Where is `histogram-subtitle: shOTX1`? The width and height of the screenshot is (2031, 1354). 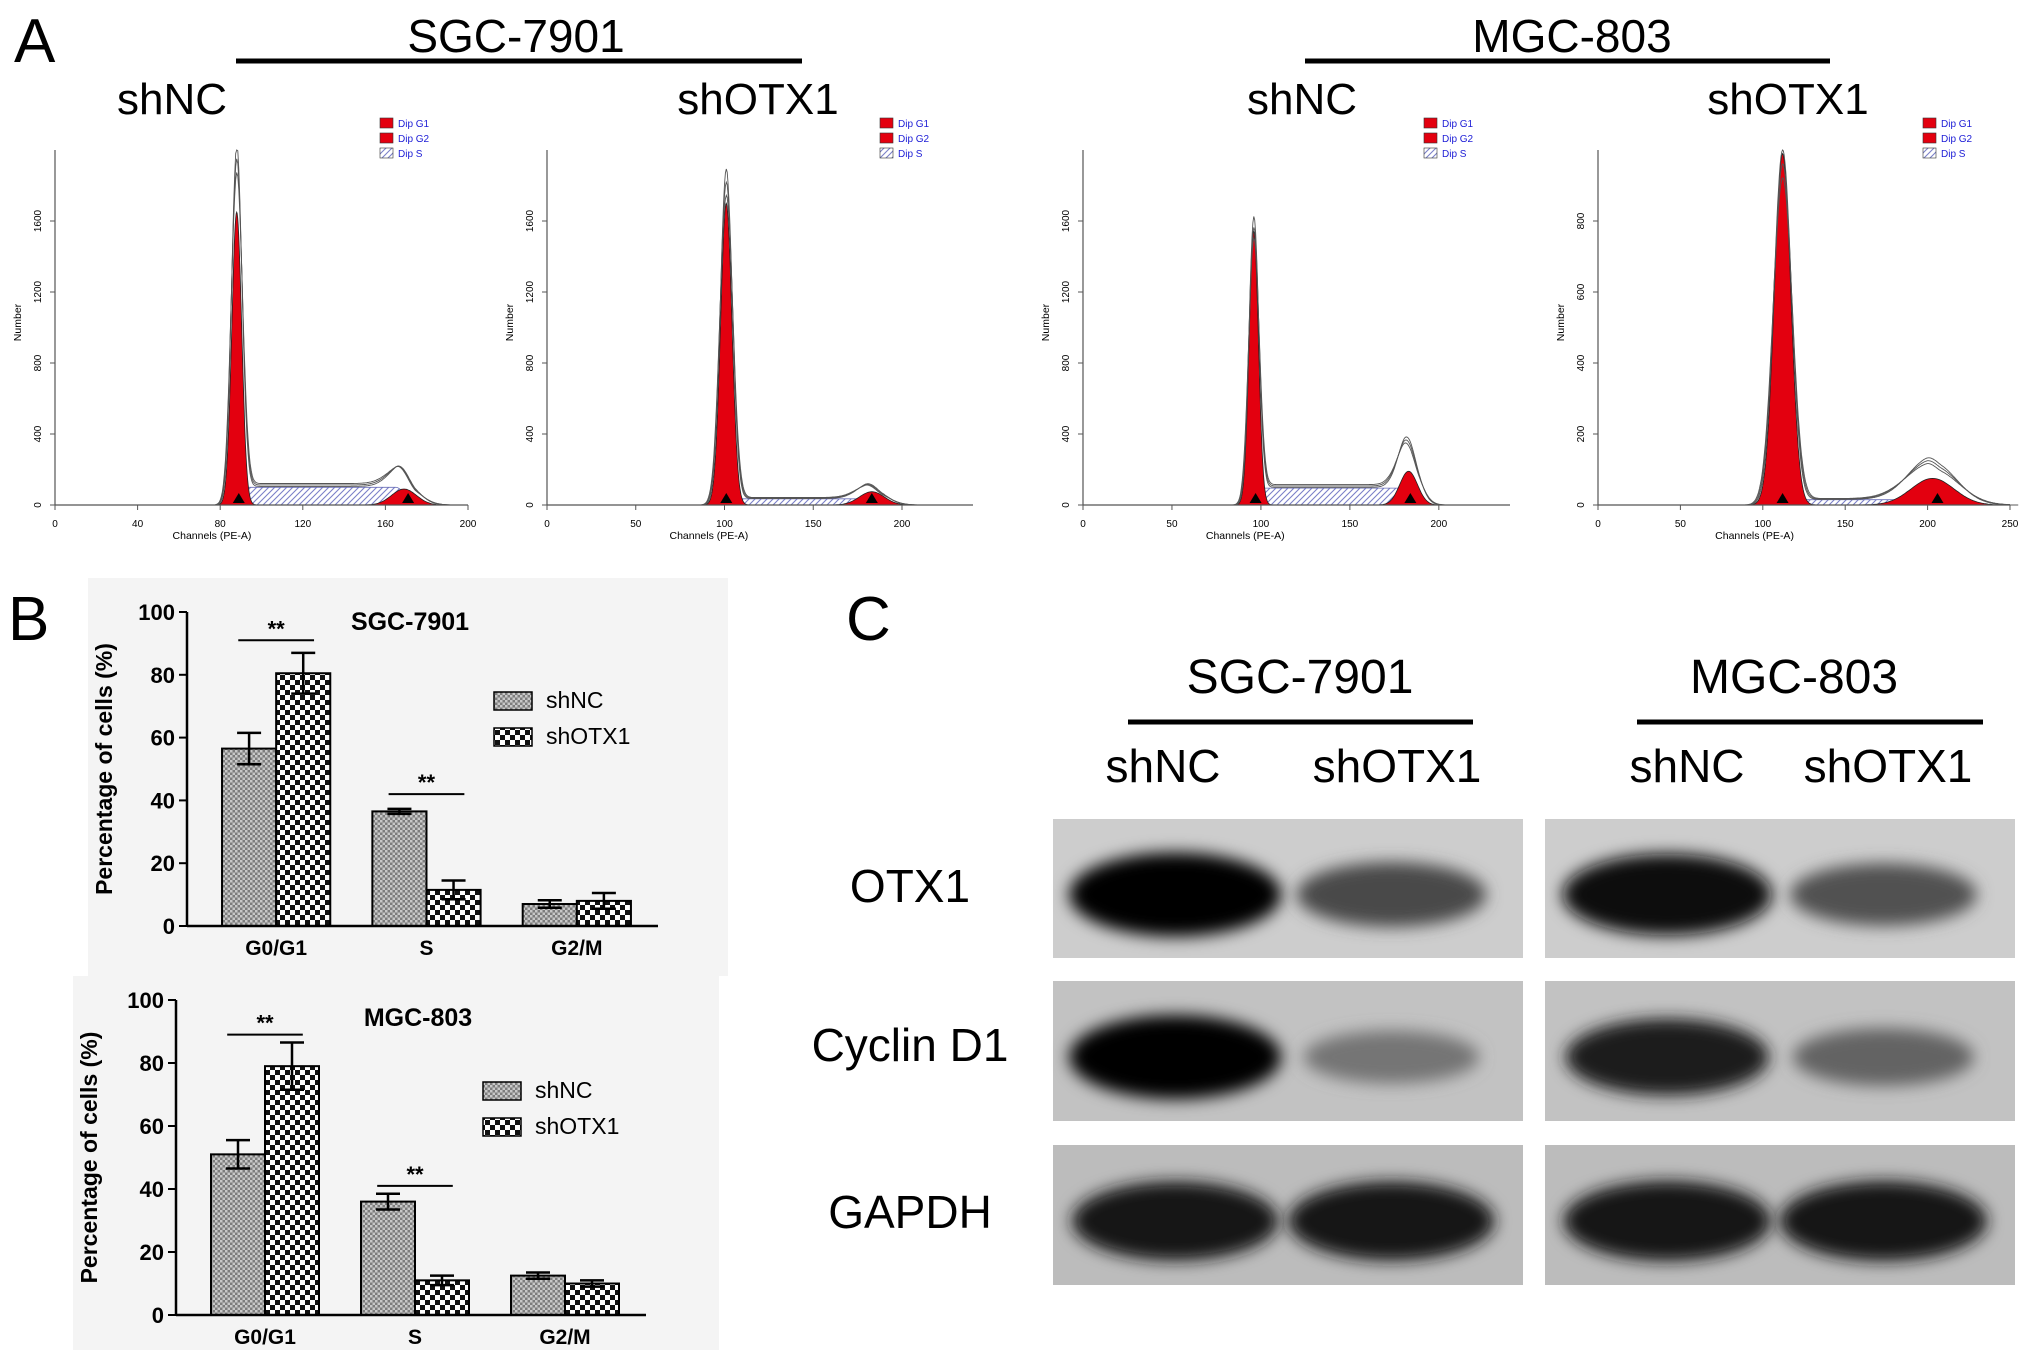
histogram-subtitle: shOTX1 is located at coordinates (757, 99).